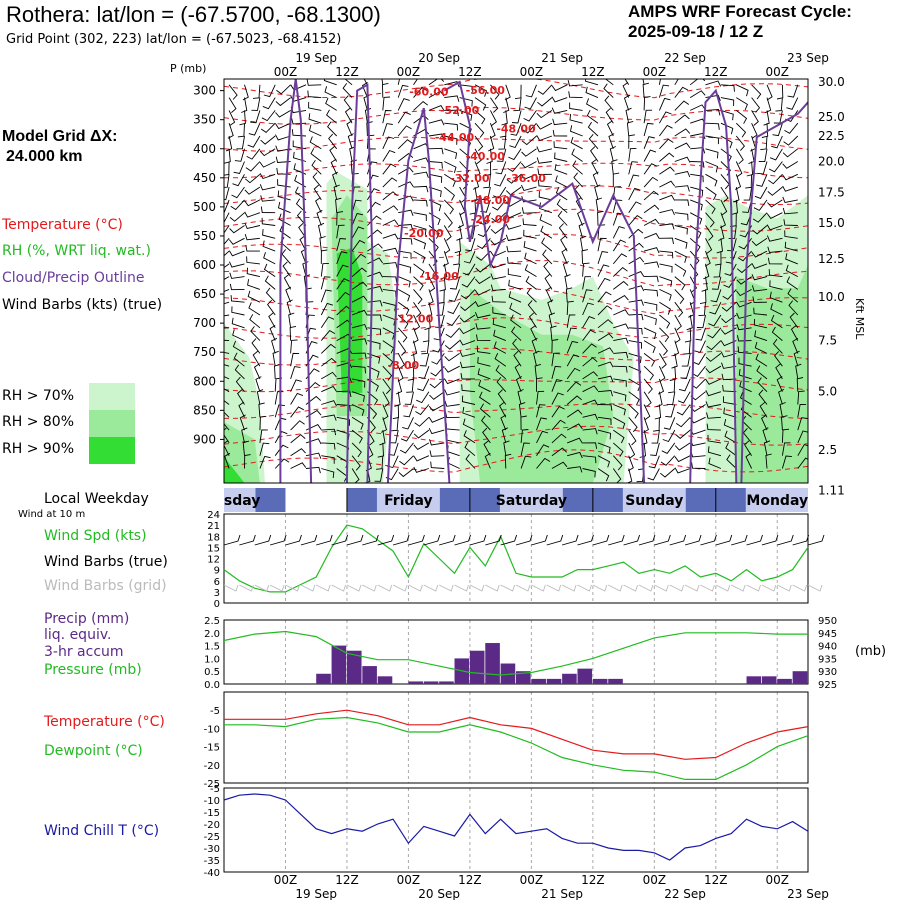 The height and width of the screenshot is (900, 900). Describe the element at coordinates (516, 558) in the screenshot. I see `wind-panel-frame` at that location.